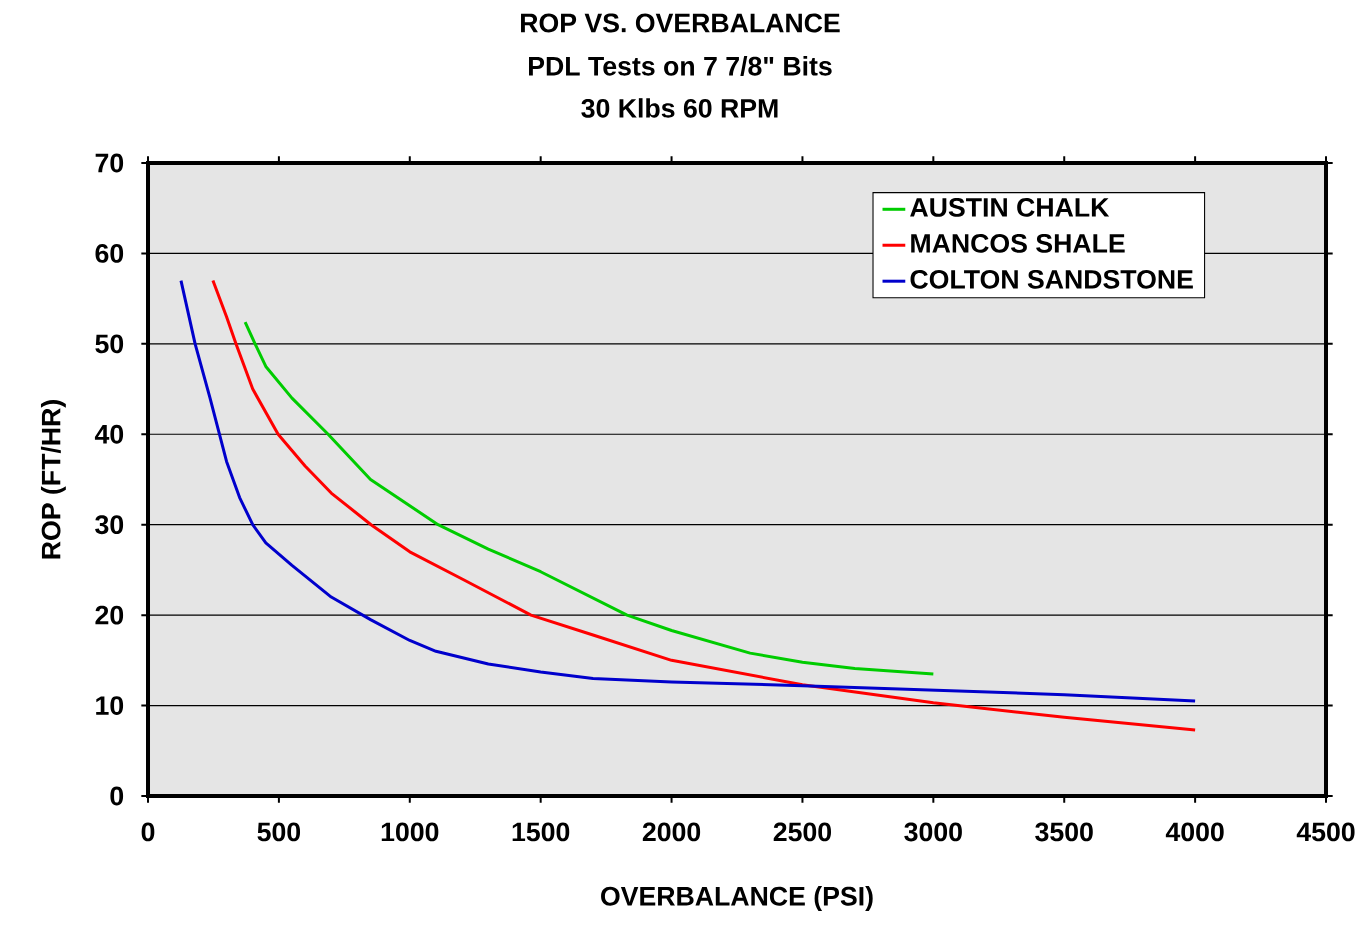  I want to click on y-tick-label: 20, so click(109, 615).